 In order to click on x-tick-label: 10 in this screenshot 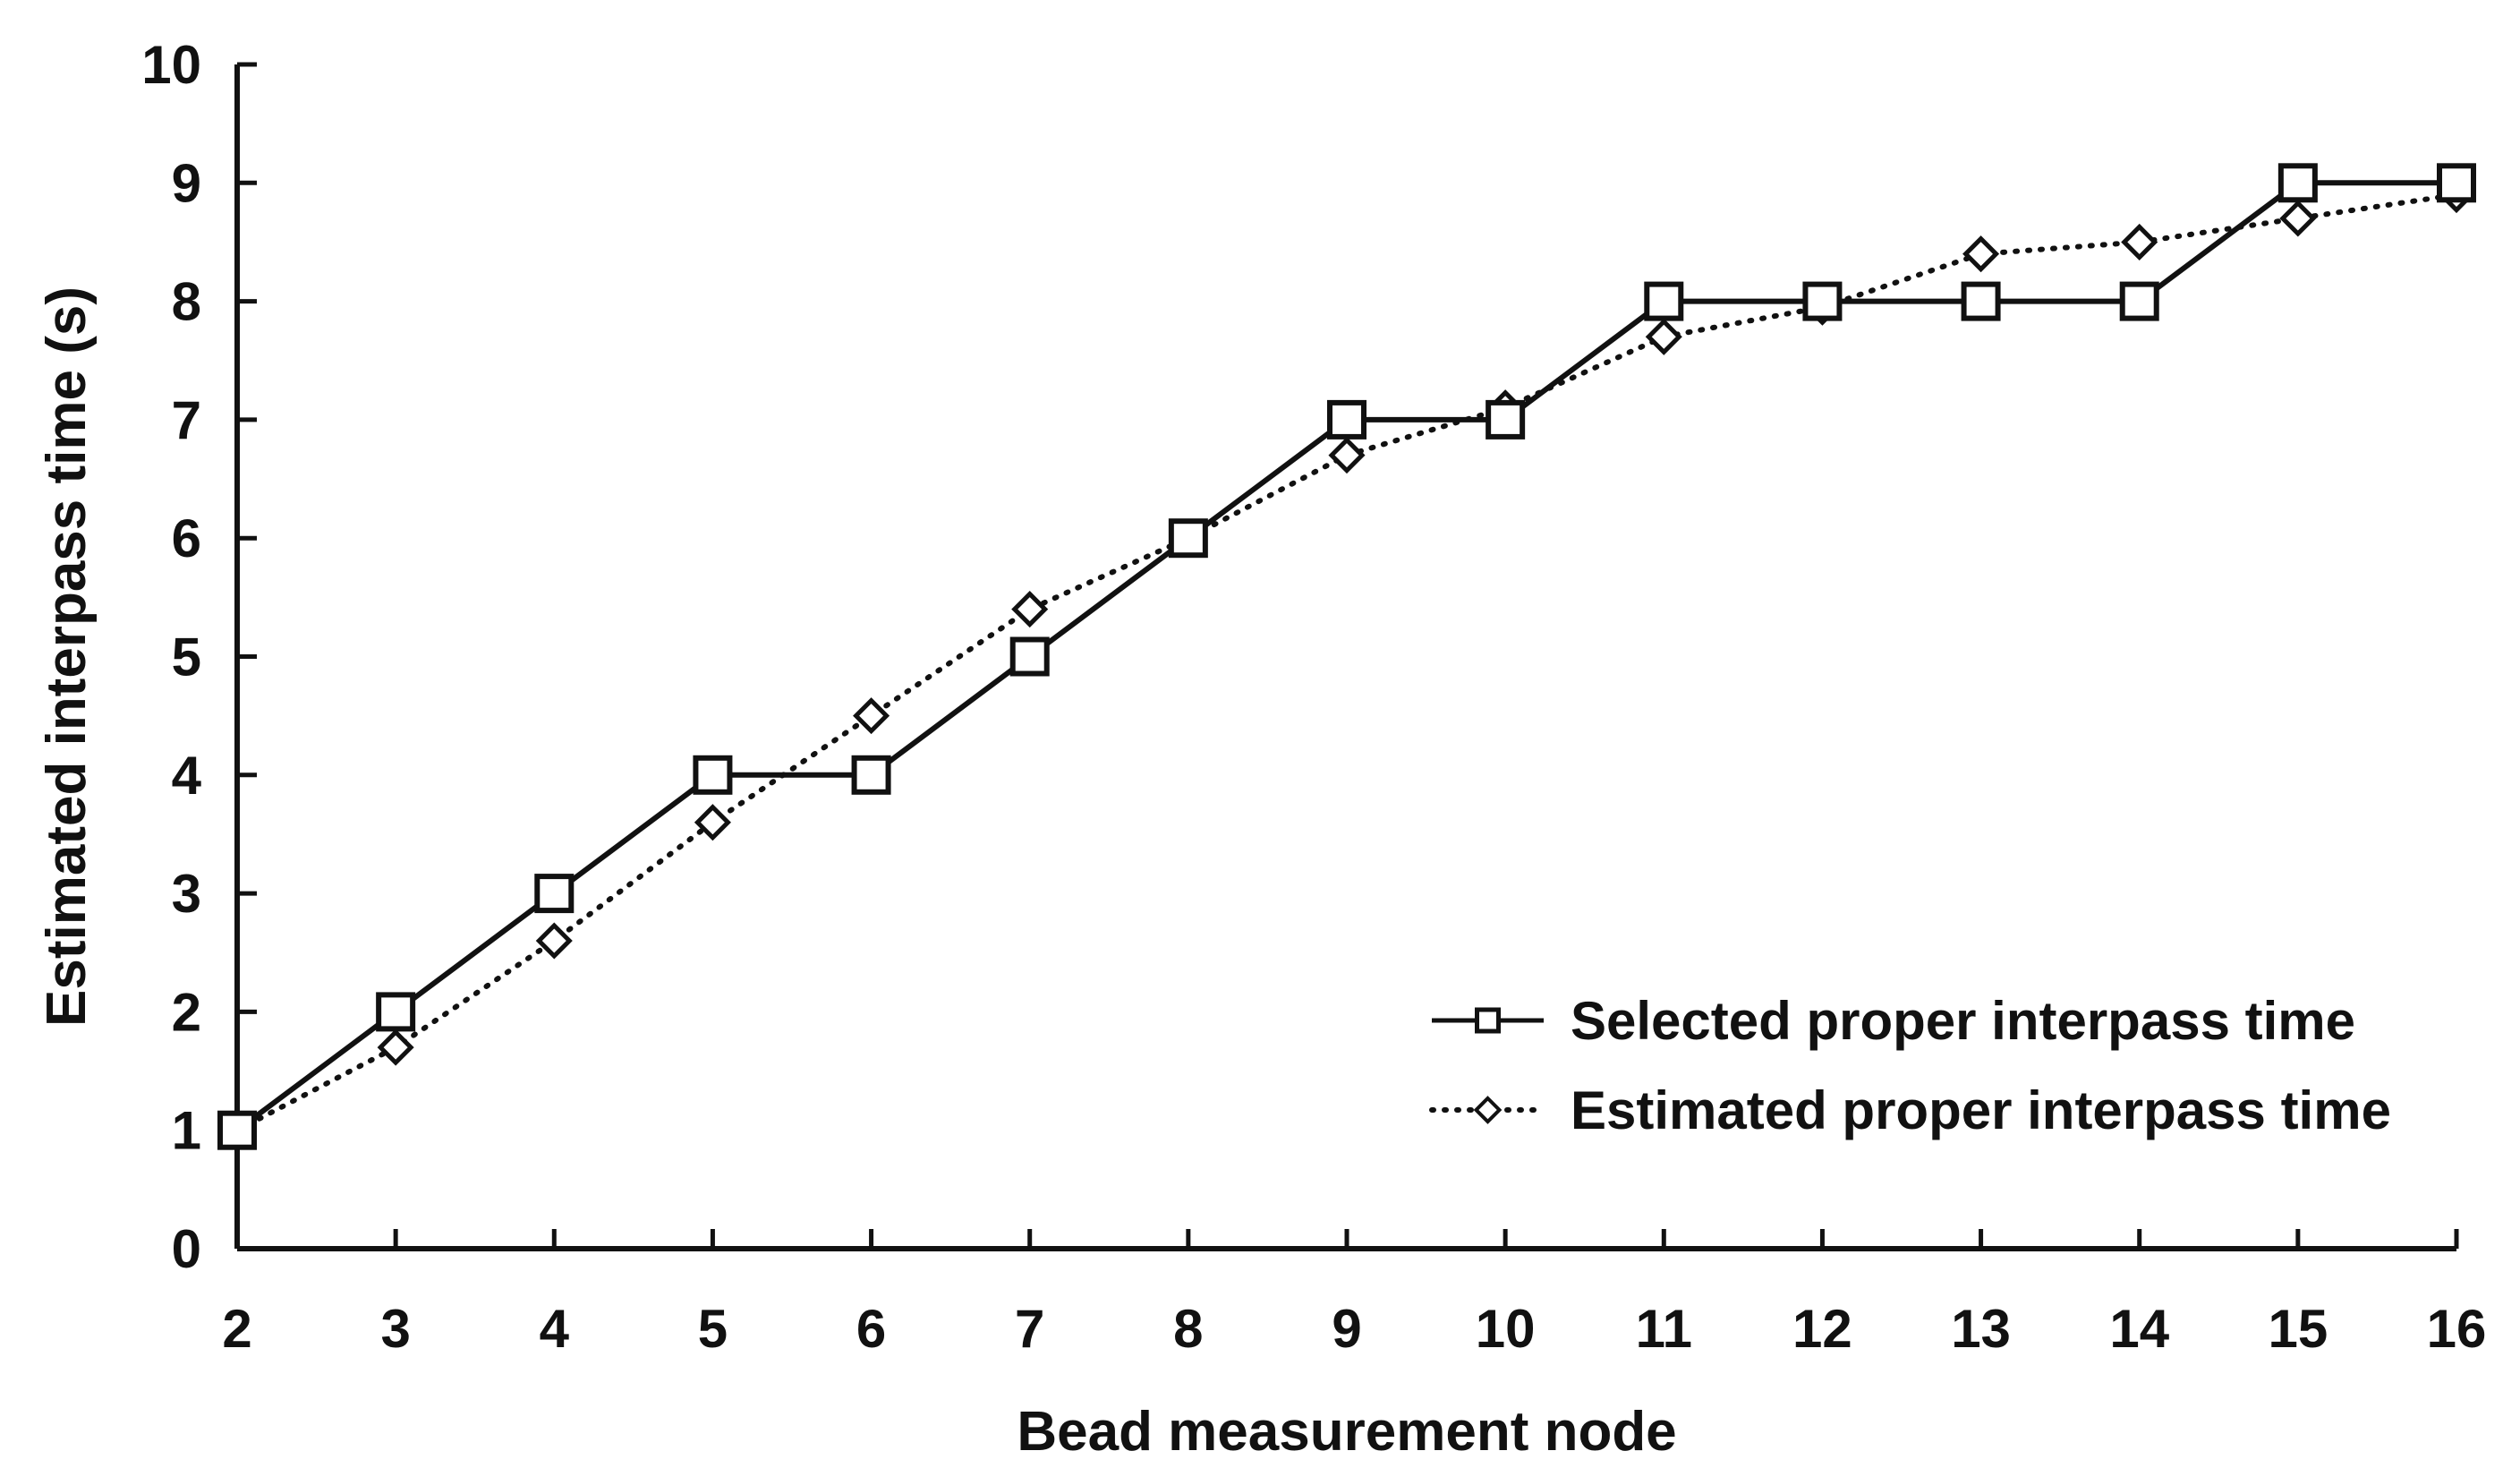, I will do `click(1506, 1329)`.